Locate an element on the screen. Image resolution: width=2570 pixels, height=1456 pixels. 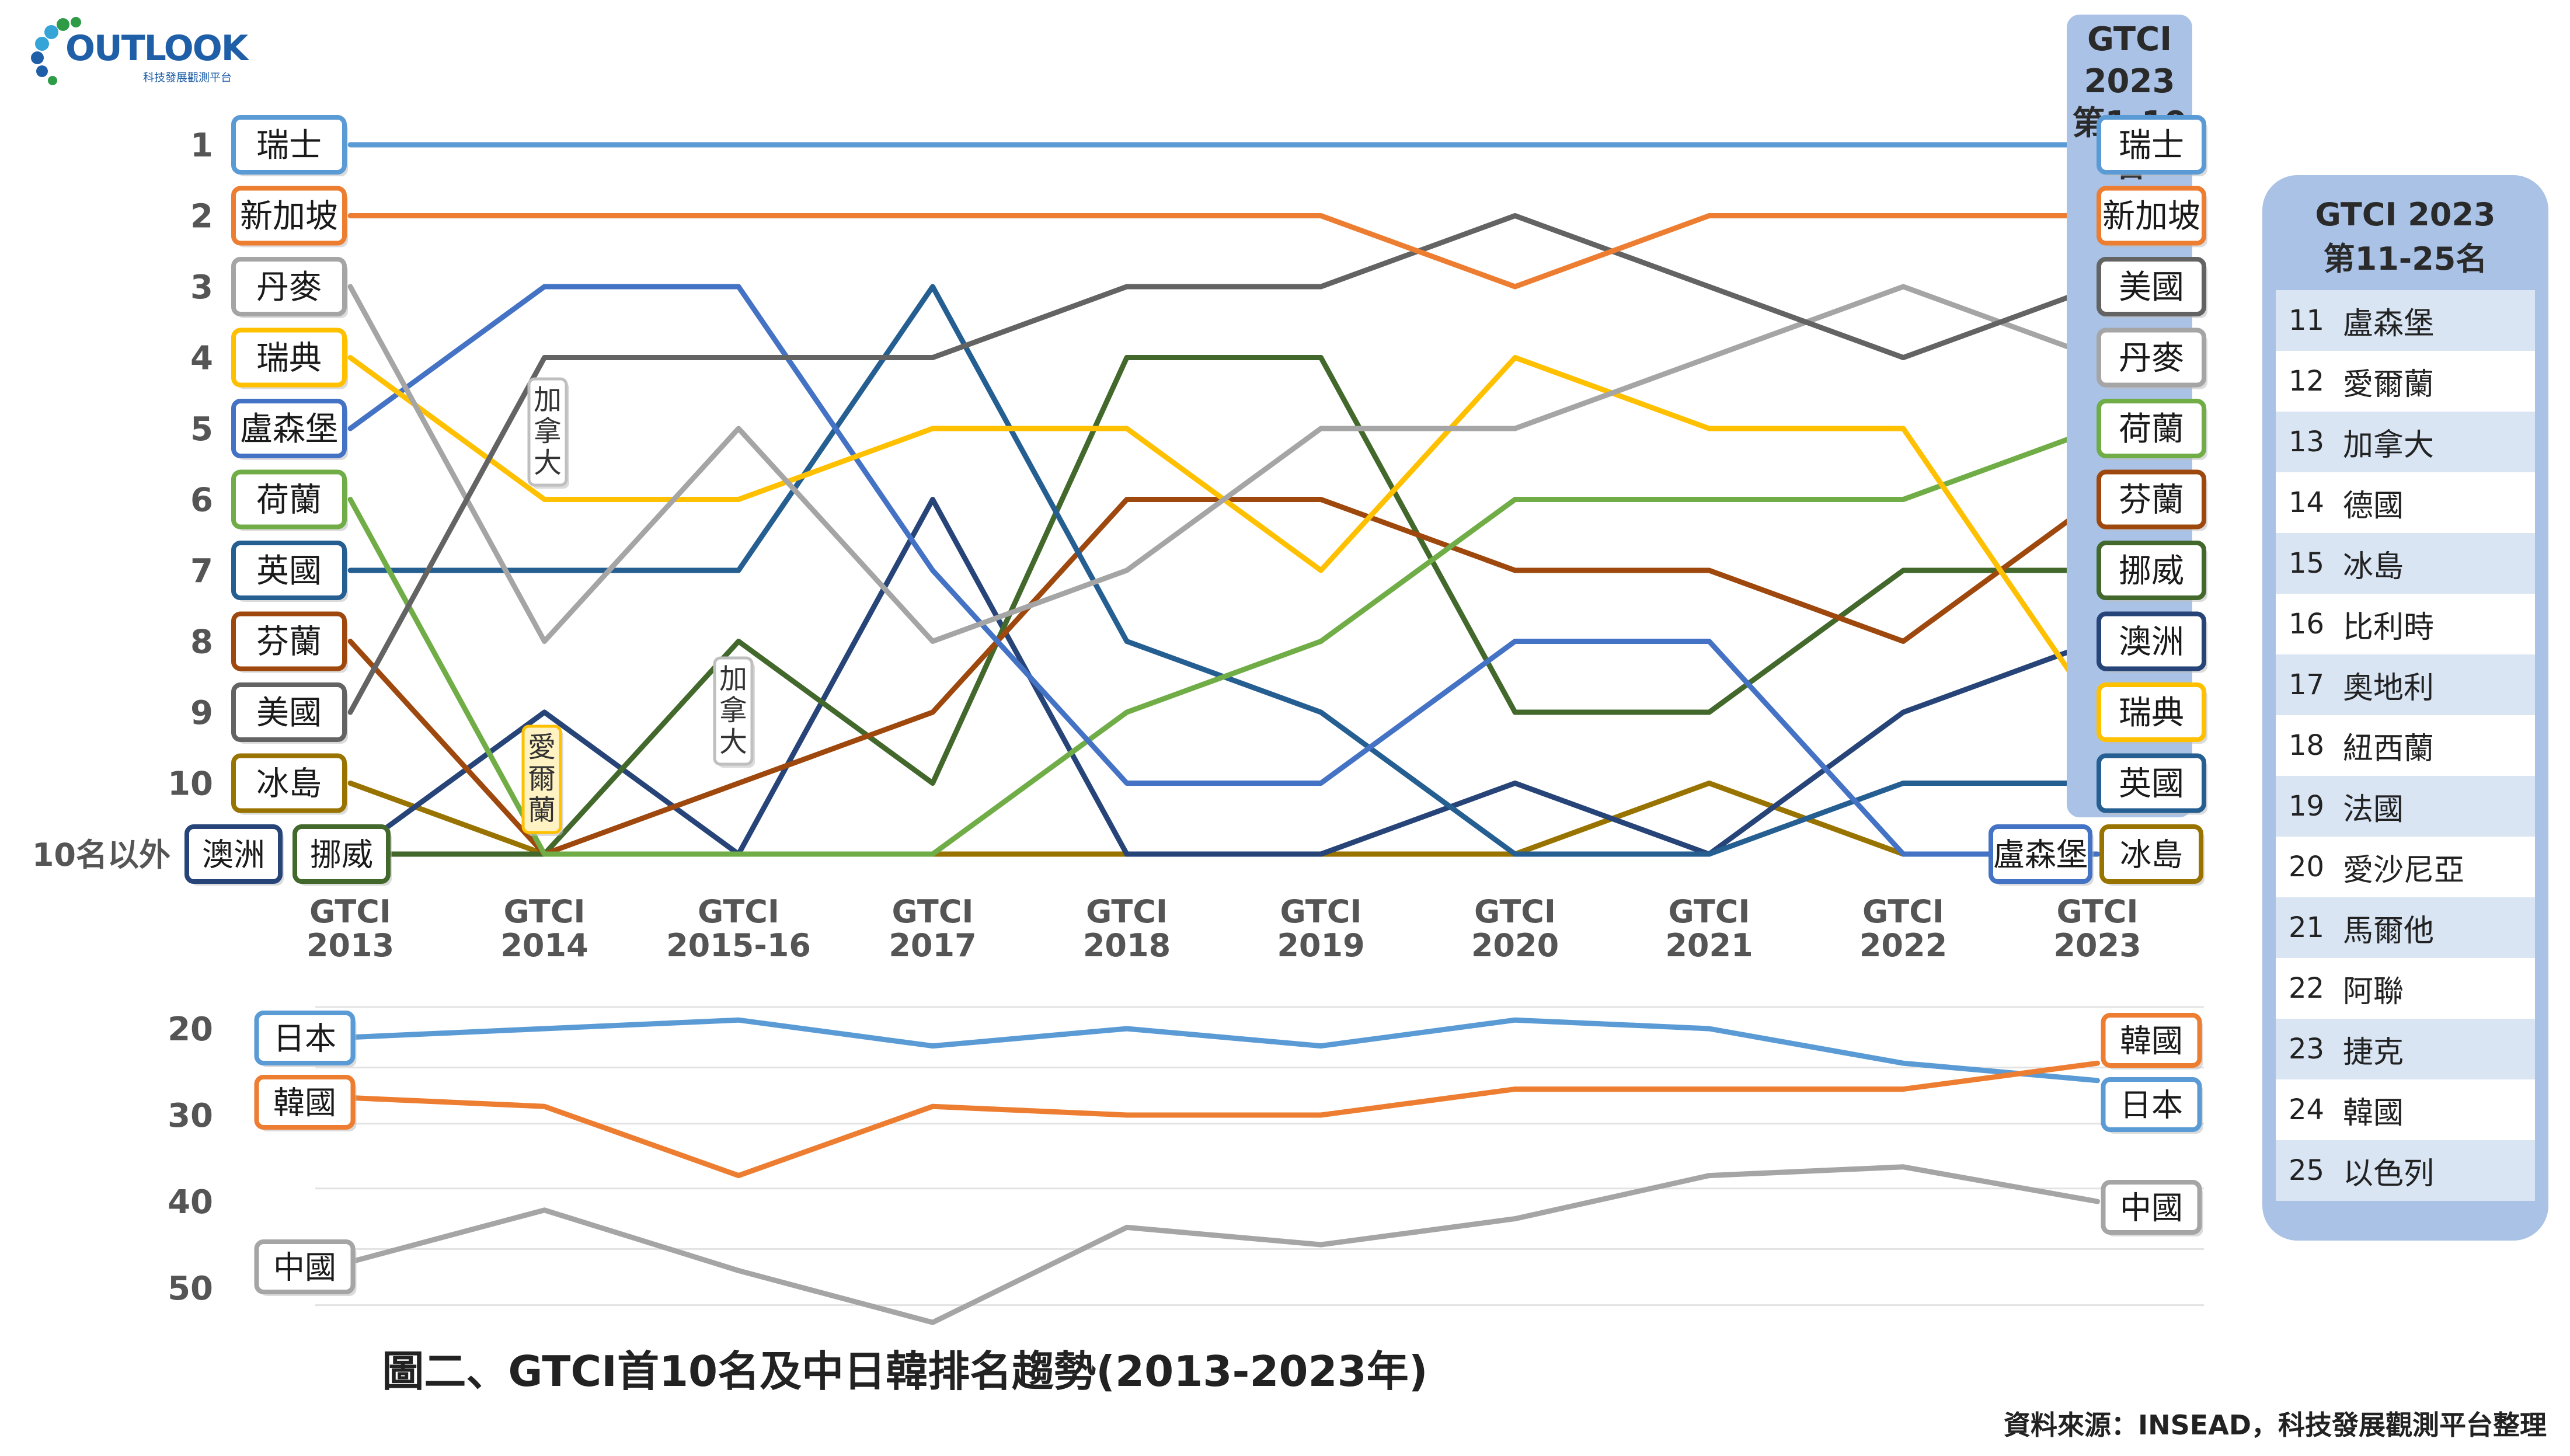
rank-row: 14 德國 is located at coordinates (2405, 502).